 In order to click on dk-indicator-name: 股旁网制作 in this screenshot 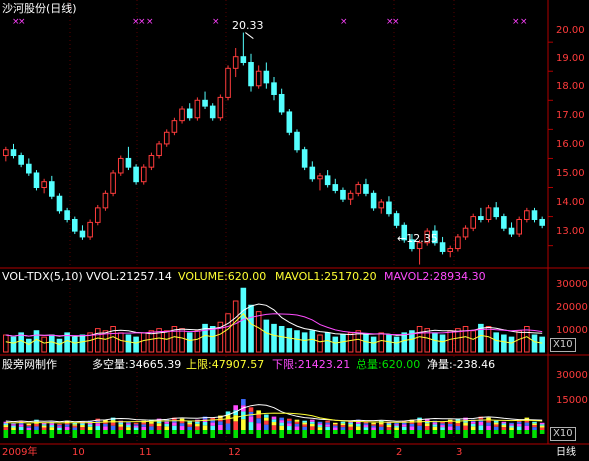, I will do `click(29, 364)`.